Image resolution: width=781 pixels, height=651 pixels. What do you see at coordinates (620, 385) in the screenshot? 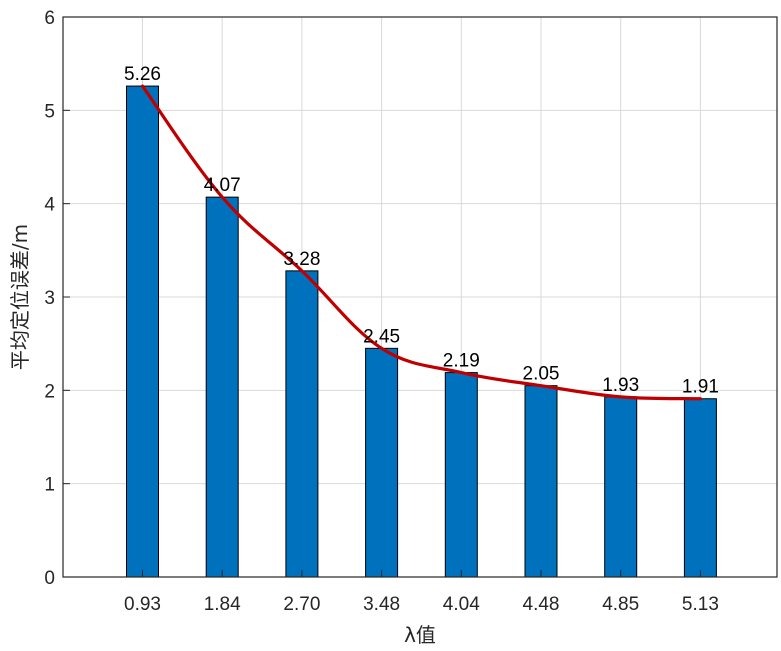
I see `bar-value-label: 1.93` at bounding box center [620, 385].